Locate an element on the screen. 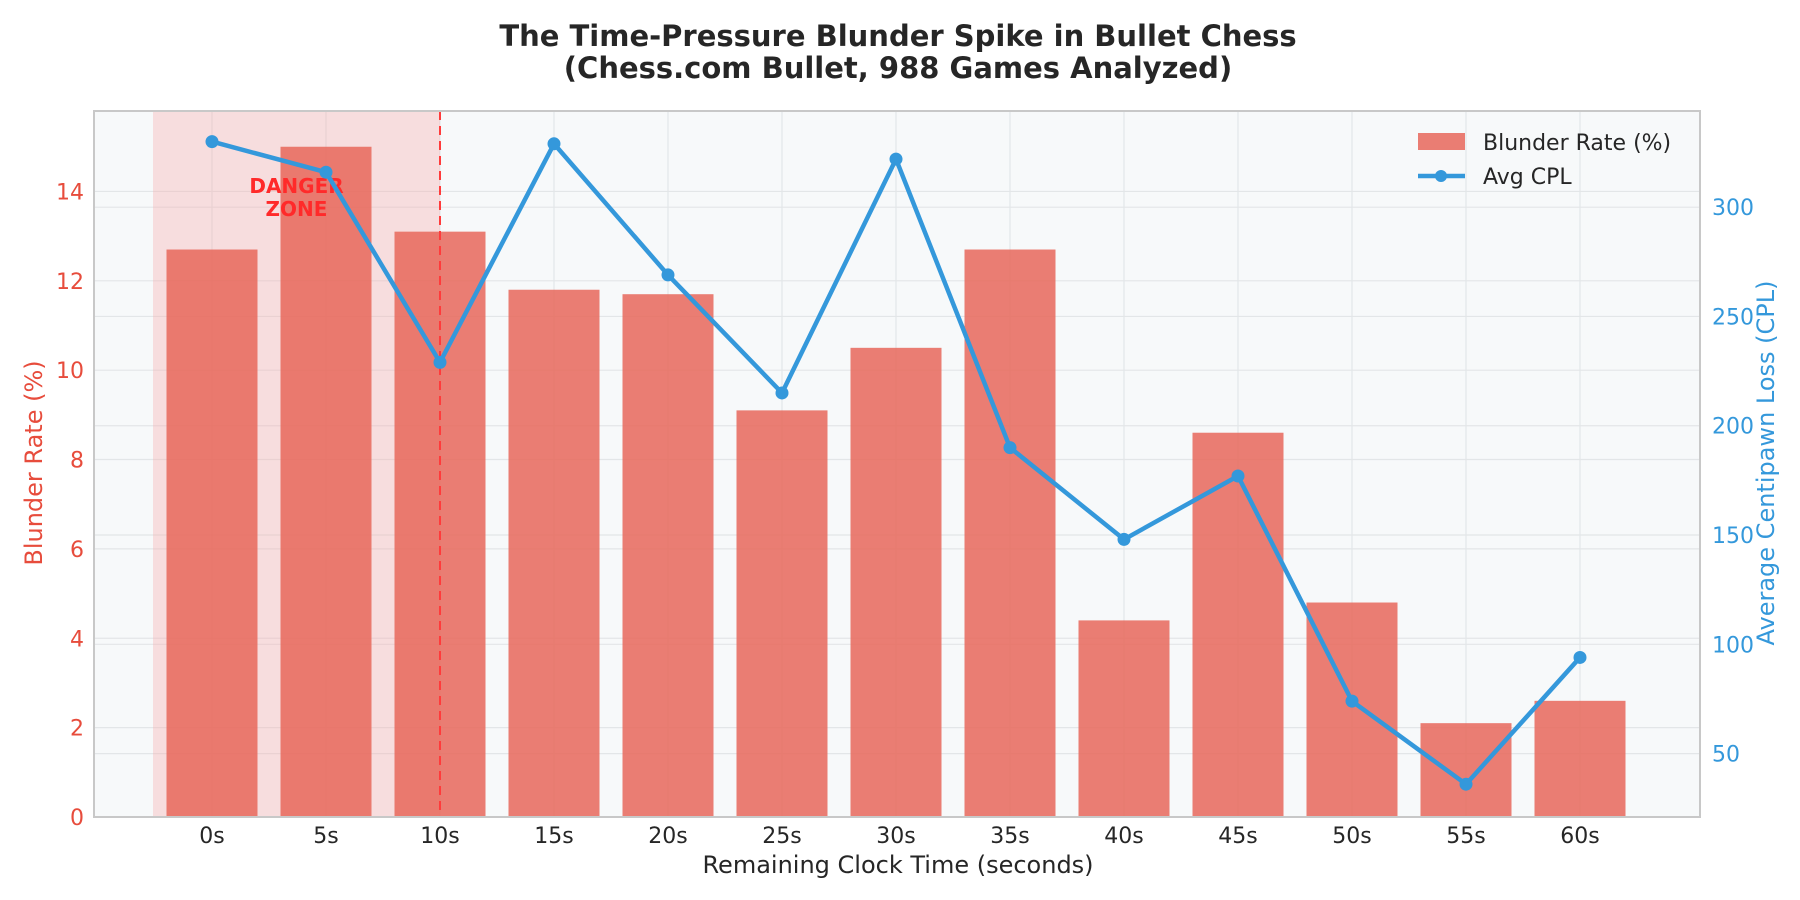  cpl-point-50s is located at coordinates (1352, 701).